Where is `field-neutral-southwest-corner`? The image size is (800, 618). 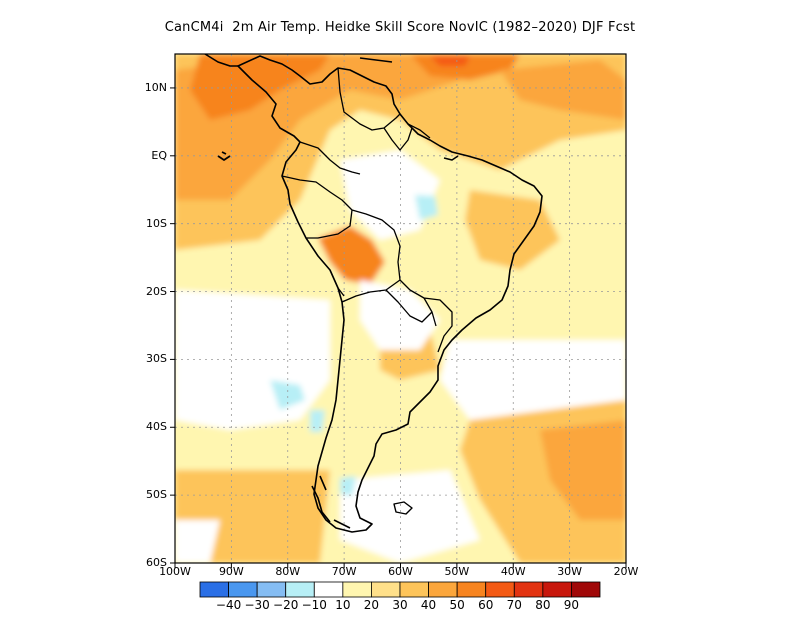
field-neutral-southwest-corner is located at coordinates (197, 541).